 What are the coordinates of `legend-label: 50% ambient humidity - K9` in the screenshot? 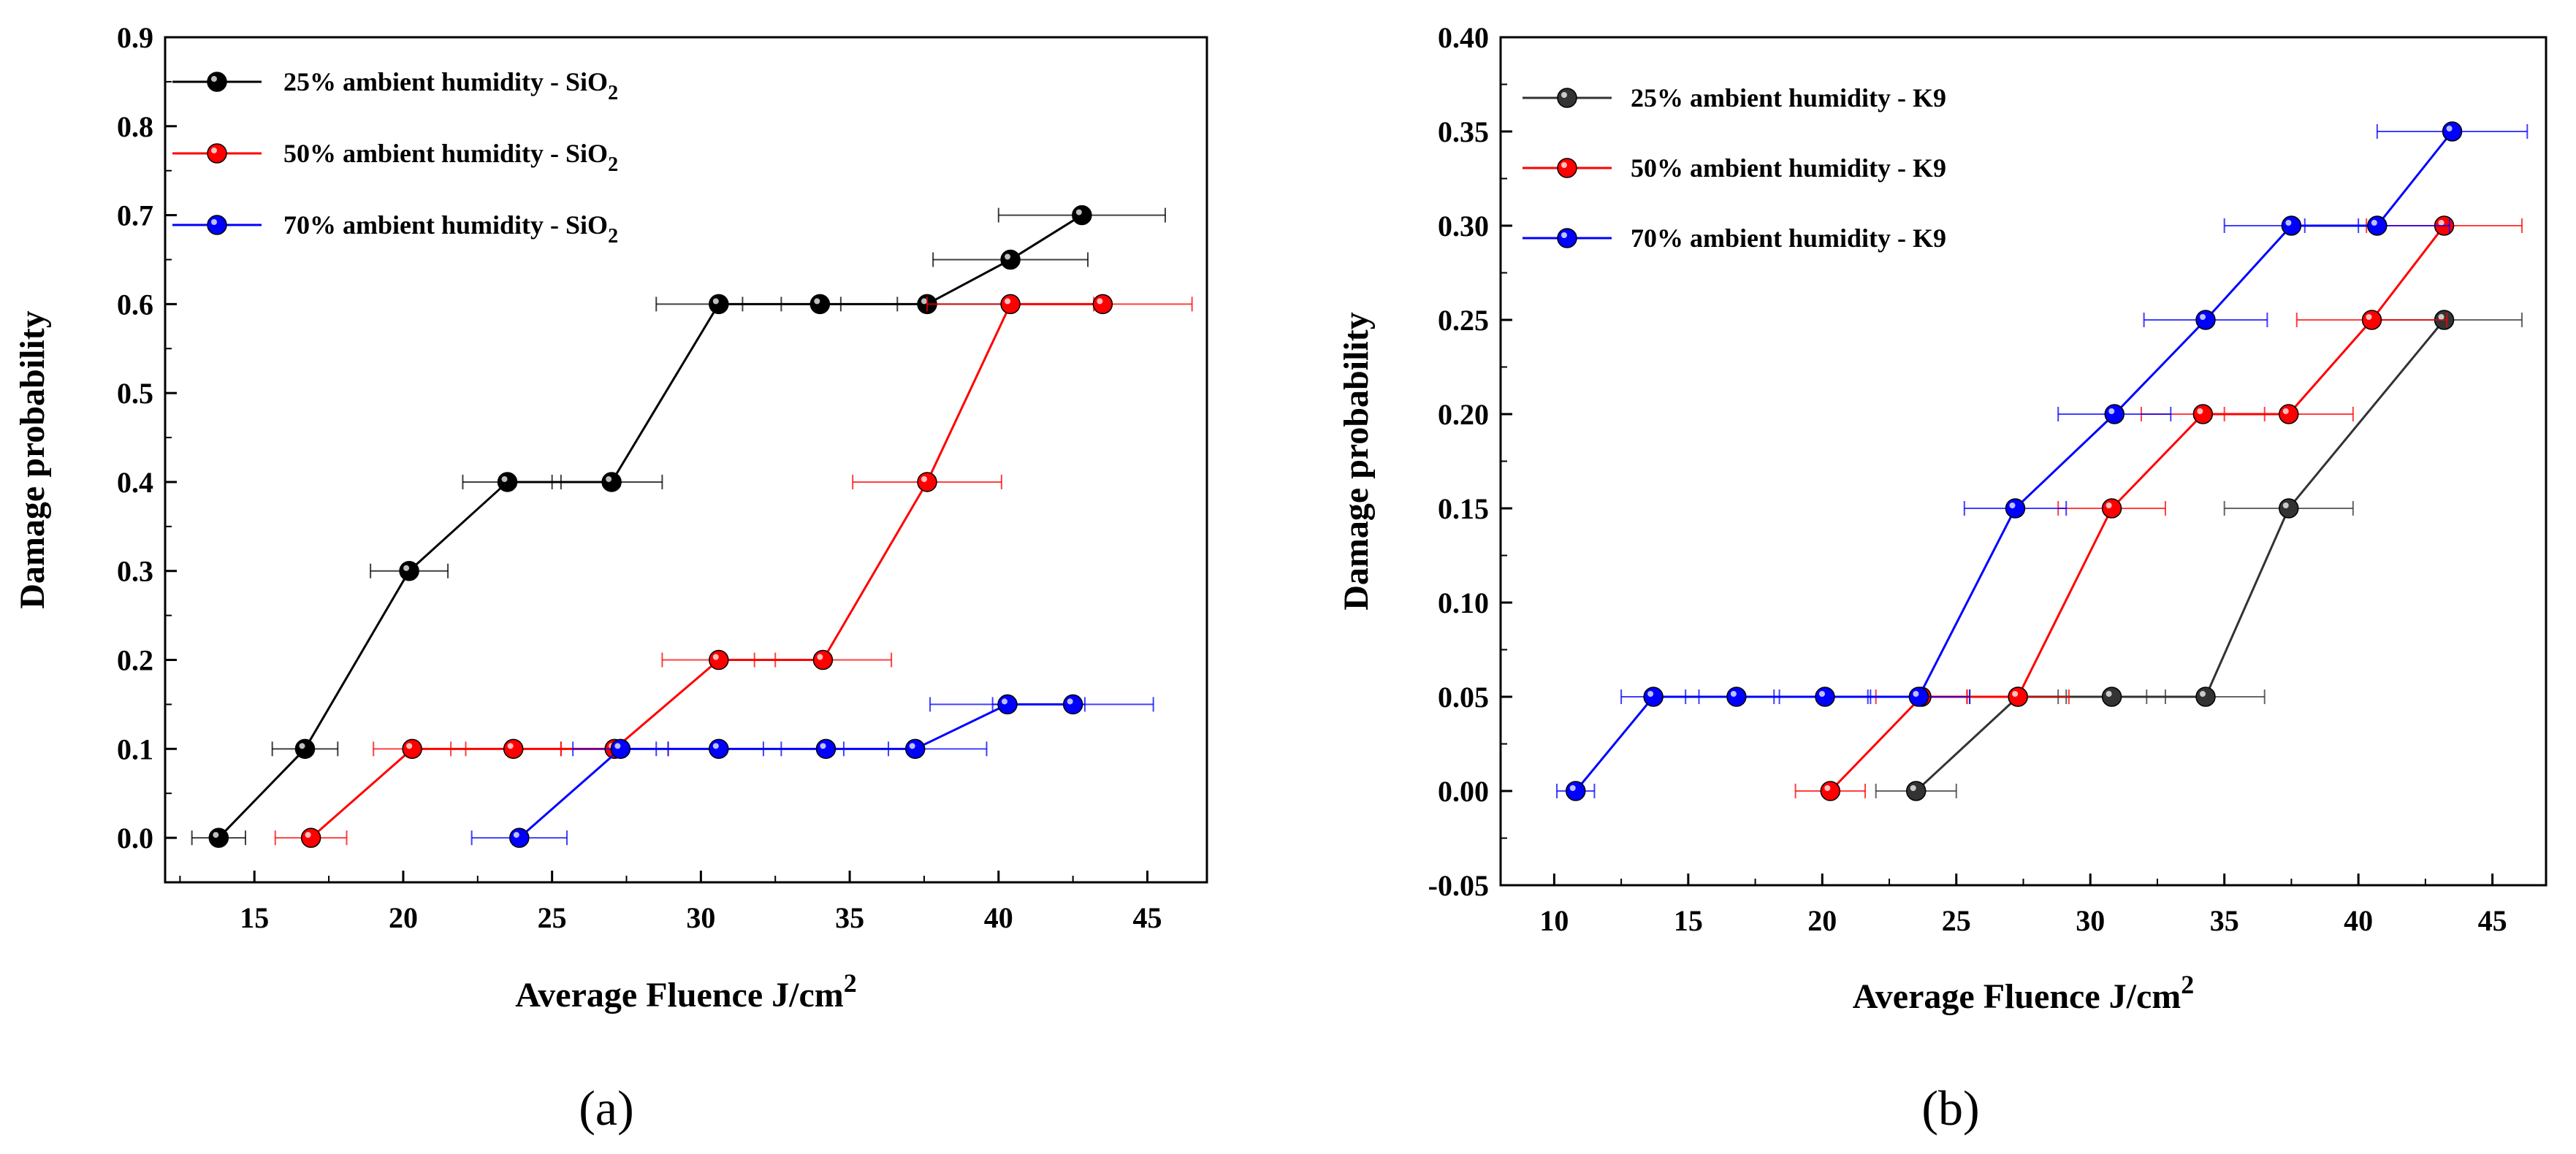 It's located at (1789, 168).